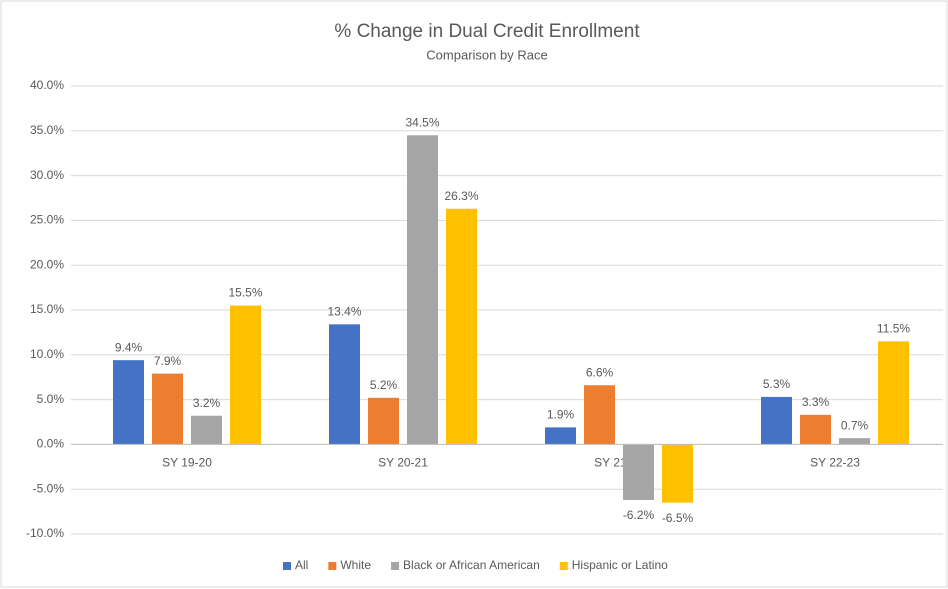  I want to click on data-label: 9.4%, so click(129, 347).